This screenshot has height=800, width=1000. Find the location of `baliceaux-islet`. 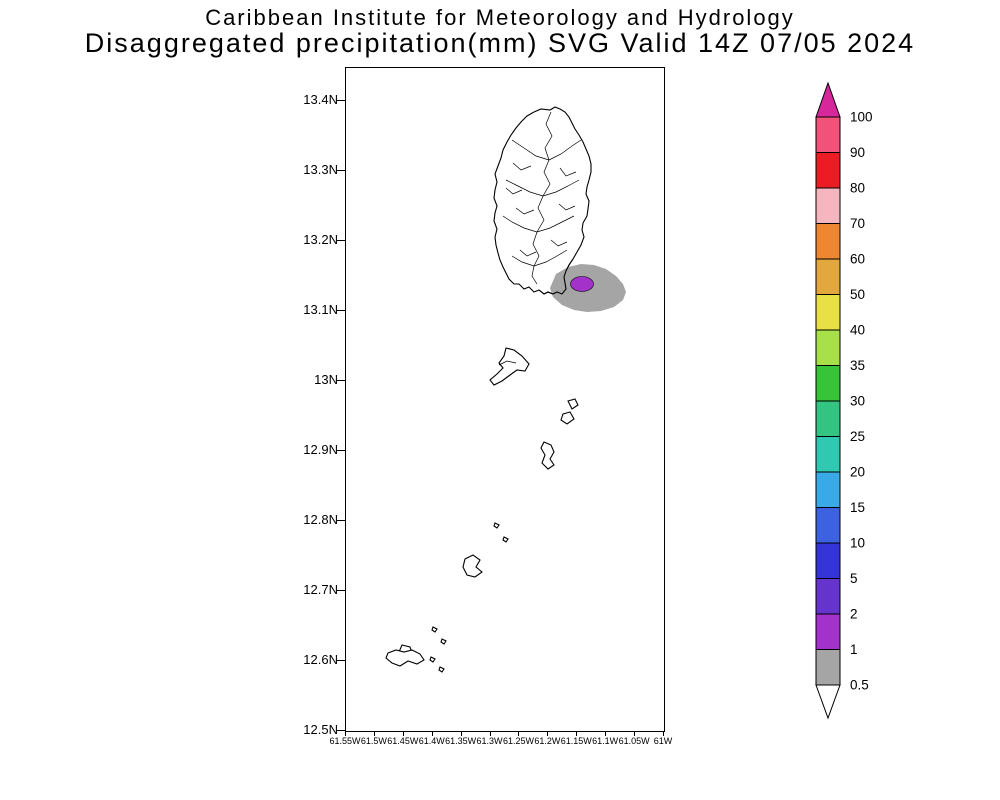

baliceaux-islet is located at coordinates (567, 418).